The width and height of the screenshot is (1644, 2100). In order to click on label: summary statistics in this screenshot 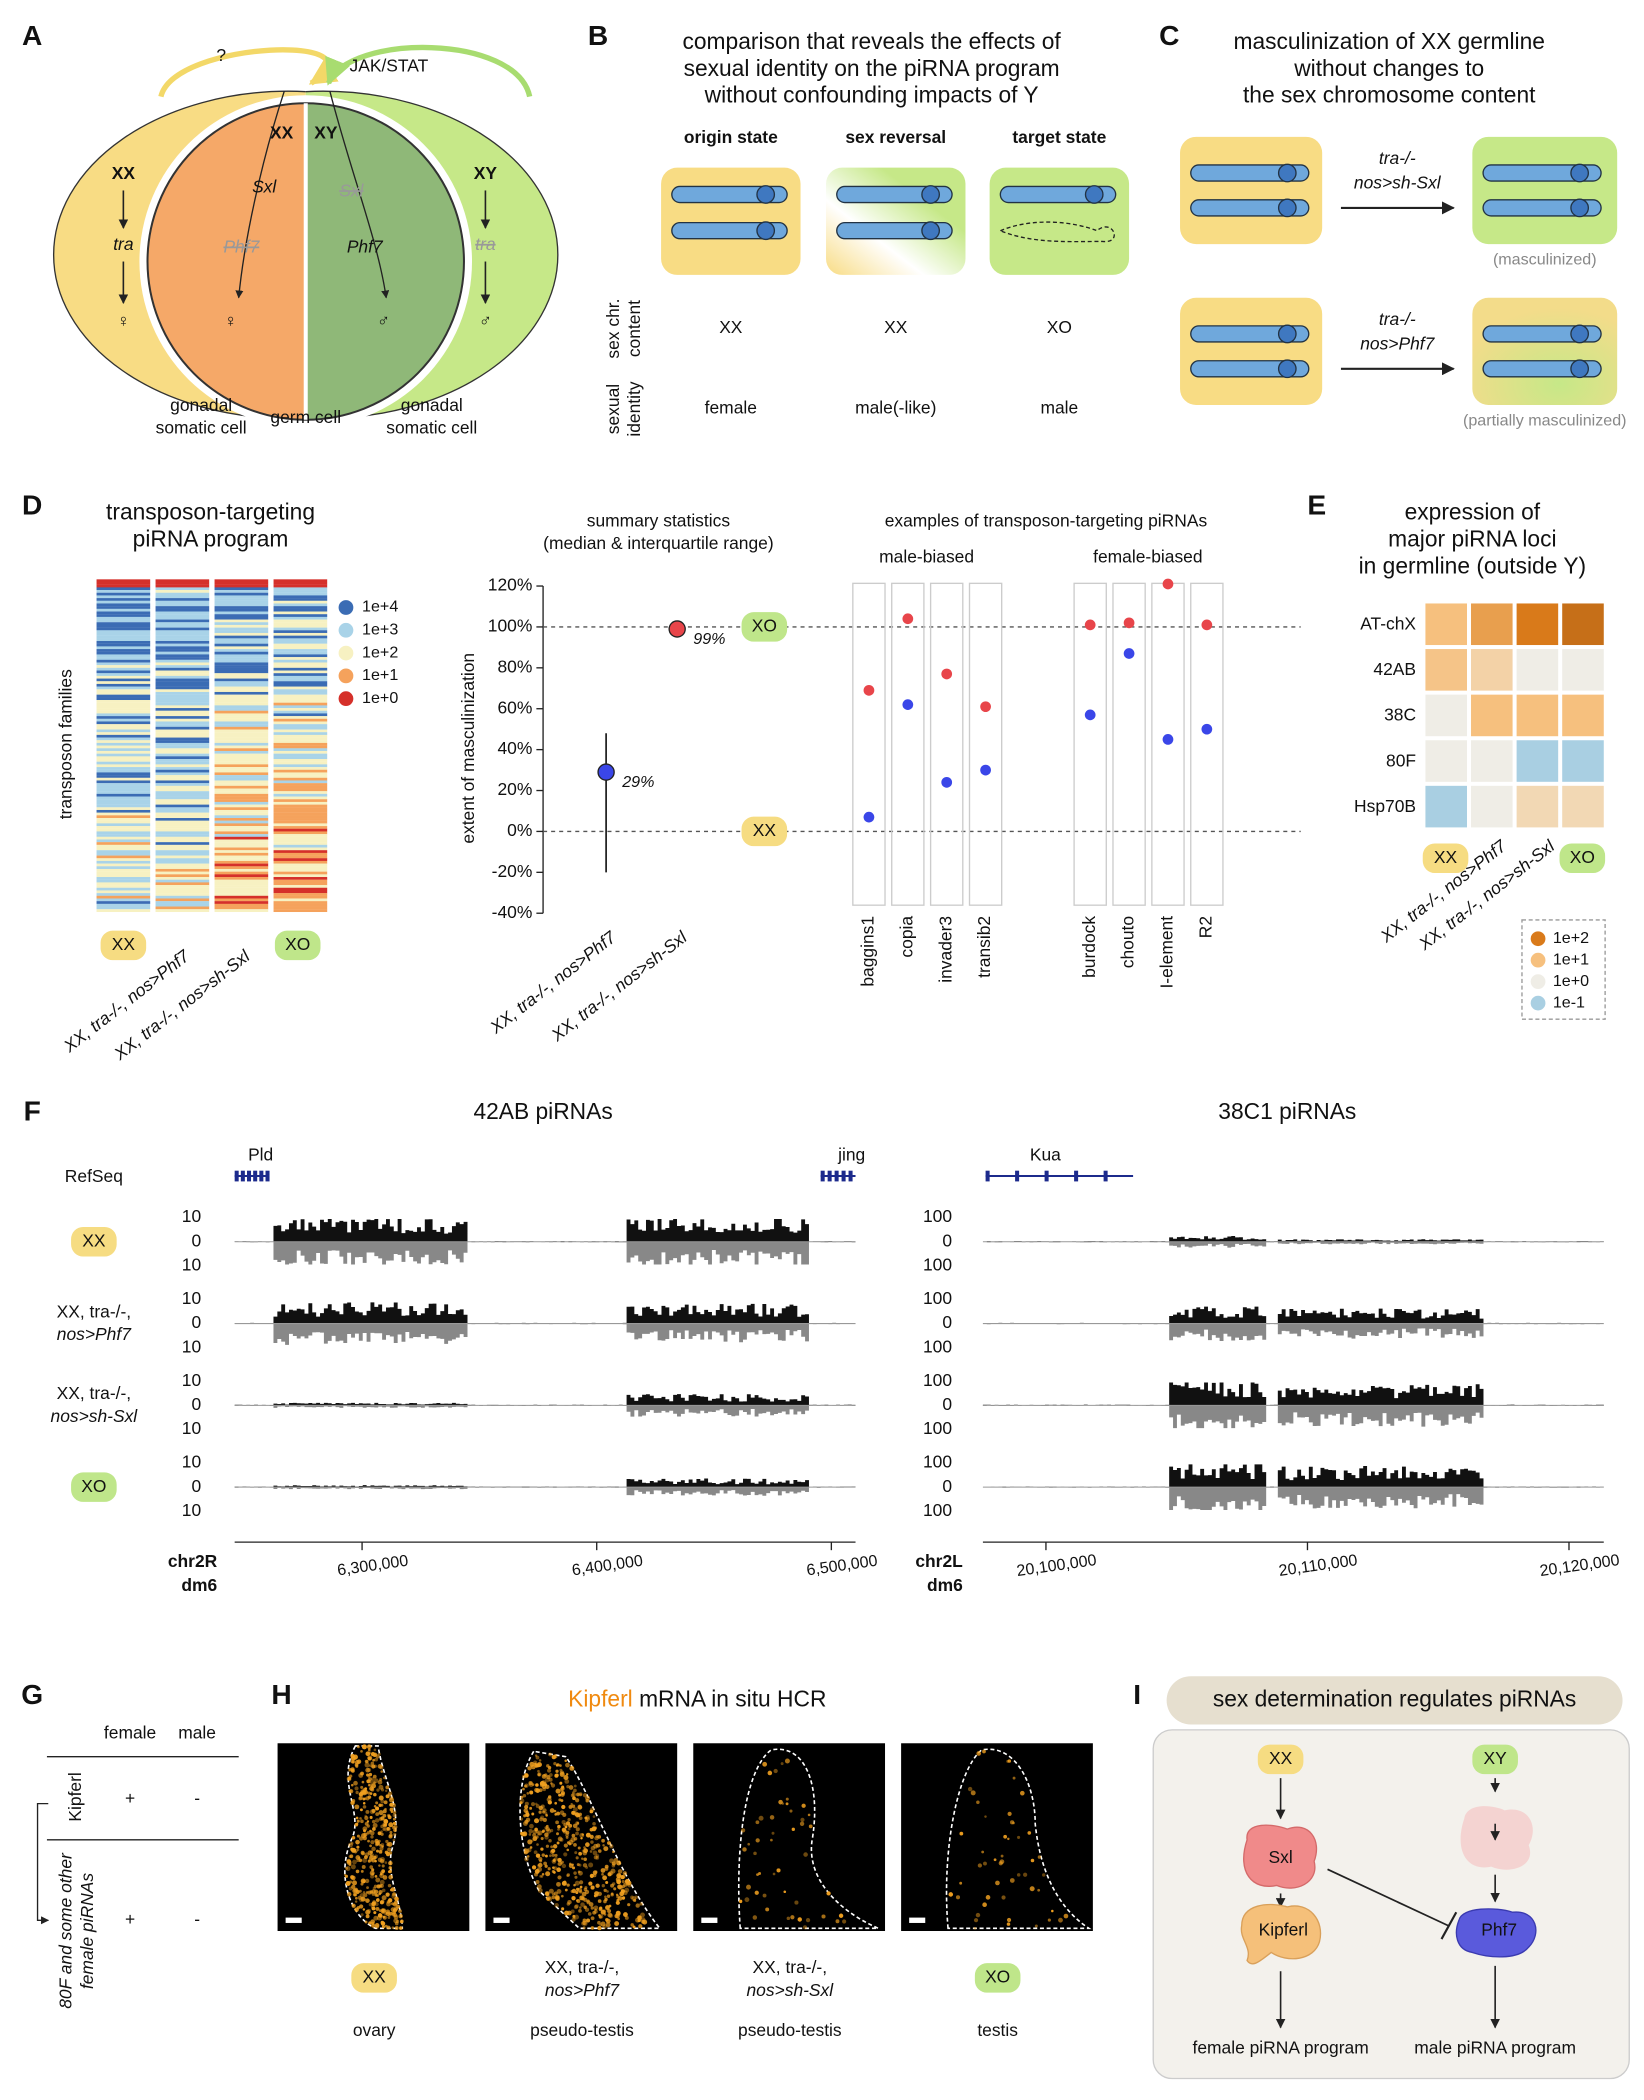, I will do `click(659, 520)`.